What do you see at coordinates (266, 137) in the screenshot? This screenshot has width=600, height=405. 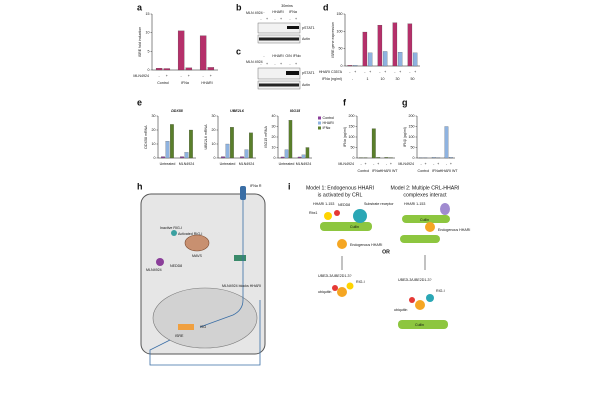 I see `y-axis-label: ISG15 mRNA` at bounding box center [266, 137].